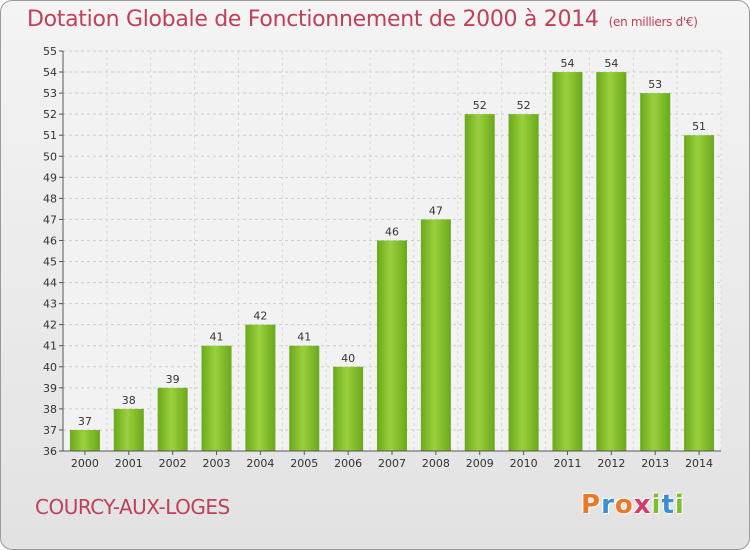 The width and height of the screenshot is (750, 550). Describe the element at coordinates (85, 463) in the screenshot. I see `x-tick-label: 2000` at that location.